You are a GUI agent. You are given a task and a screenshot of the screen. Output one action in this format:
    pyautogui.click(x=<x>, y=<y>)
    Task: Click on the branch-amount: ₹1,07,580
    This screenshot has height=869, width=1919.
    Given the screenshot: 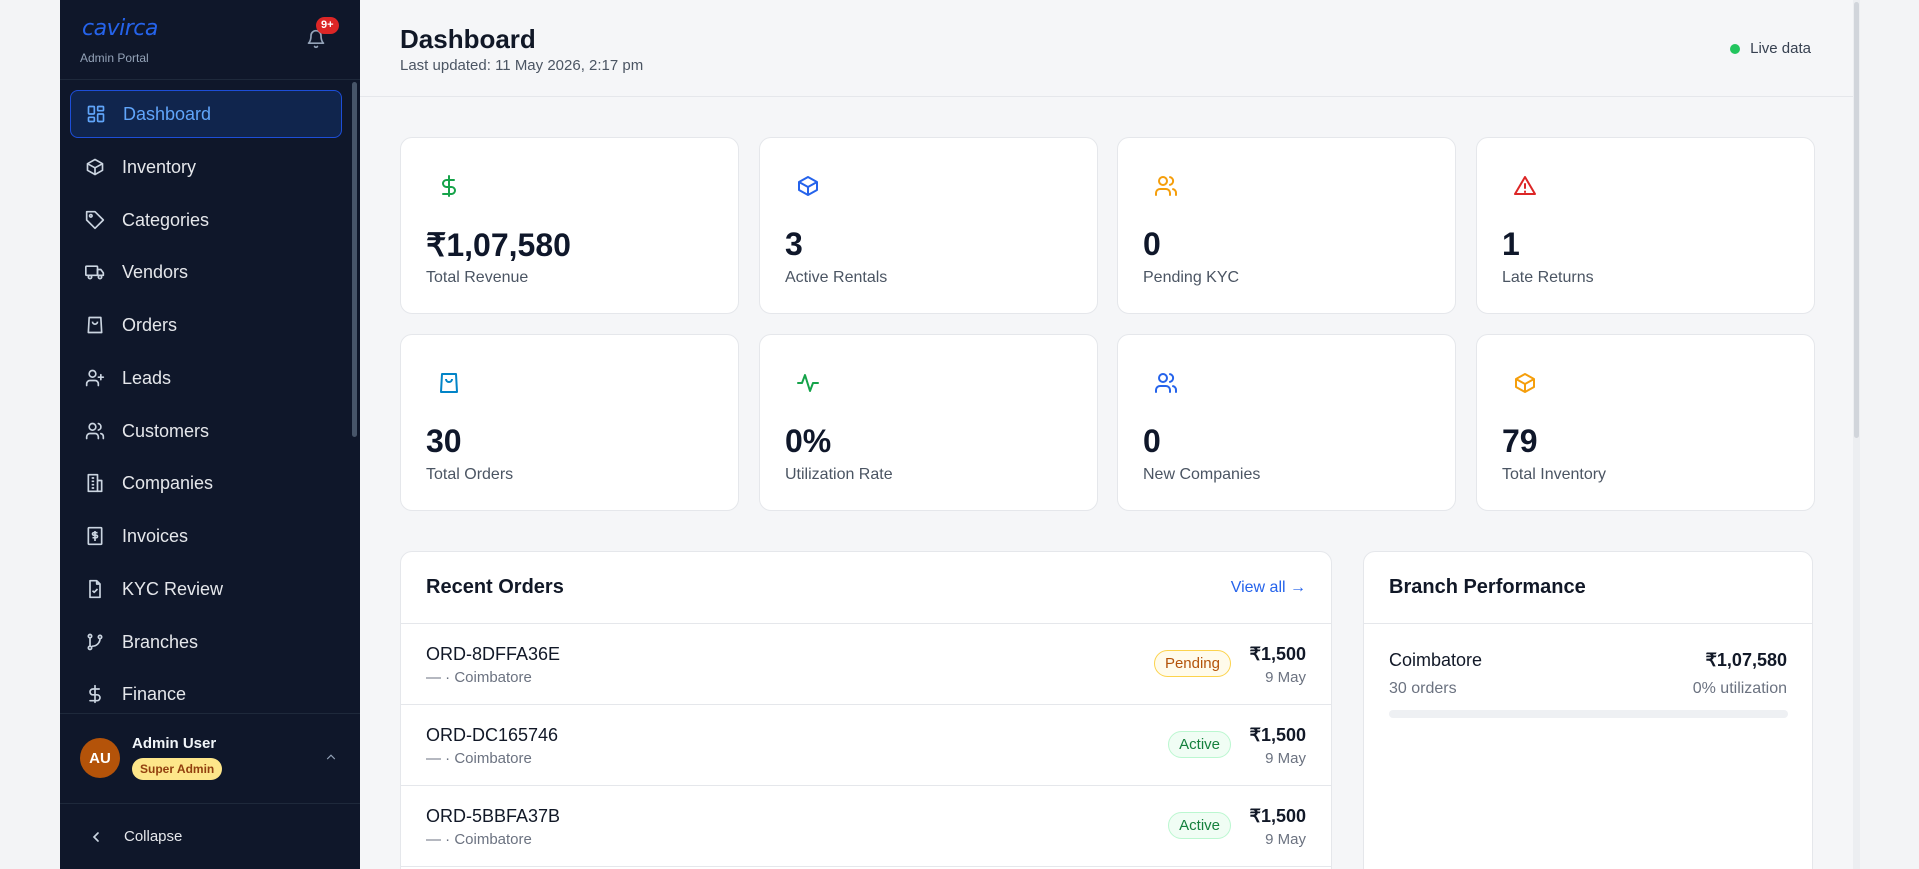 What is the action you would take?
    pyautogui.click(x=1746, y=660)
    